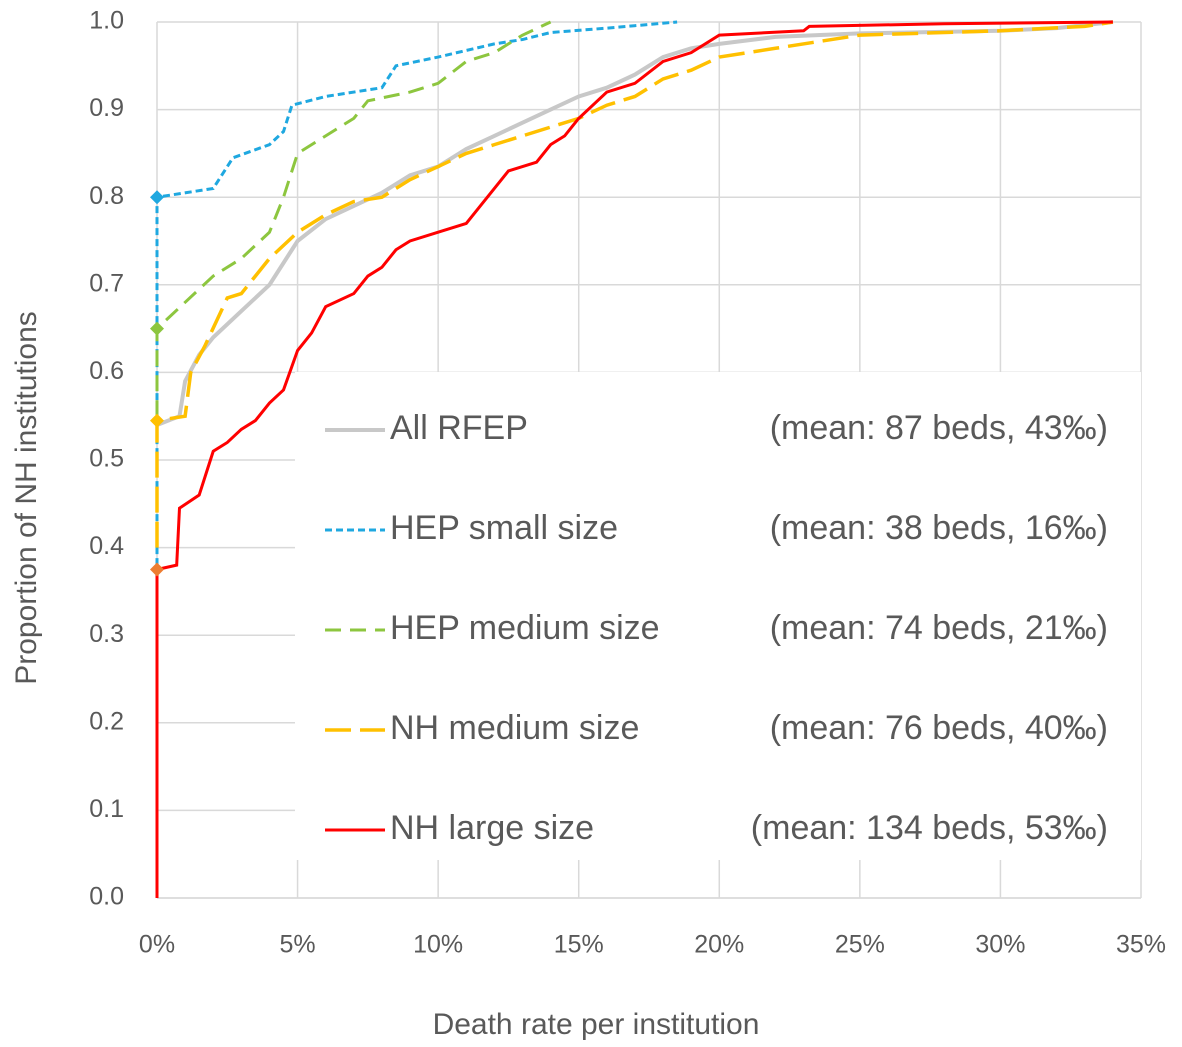 The width and height of the screenshot is (1182, 1047). What do you see at coordinates (939, 728) in the screenshot?
I see `legend-note: (mean: 76 beds, 40‰)` at bounding box center [939, 728].